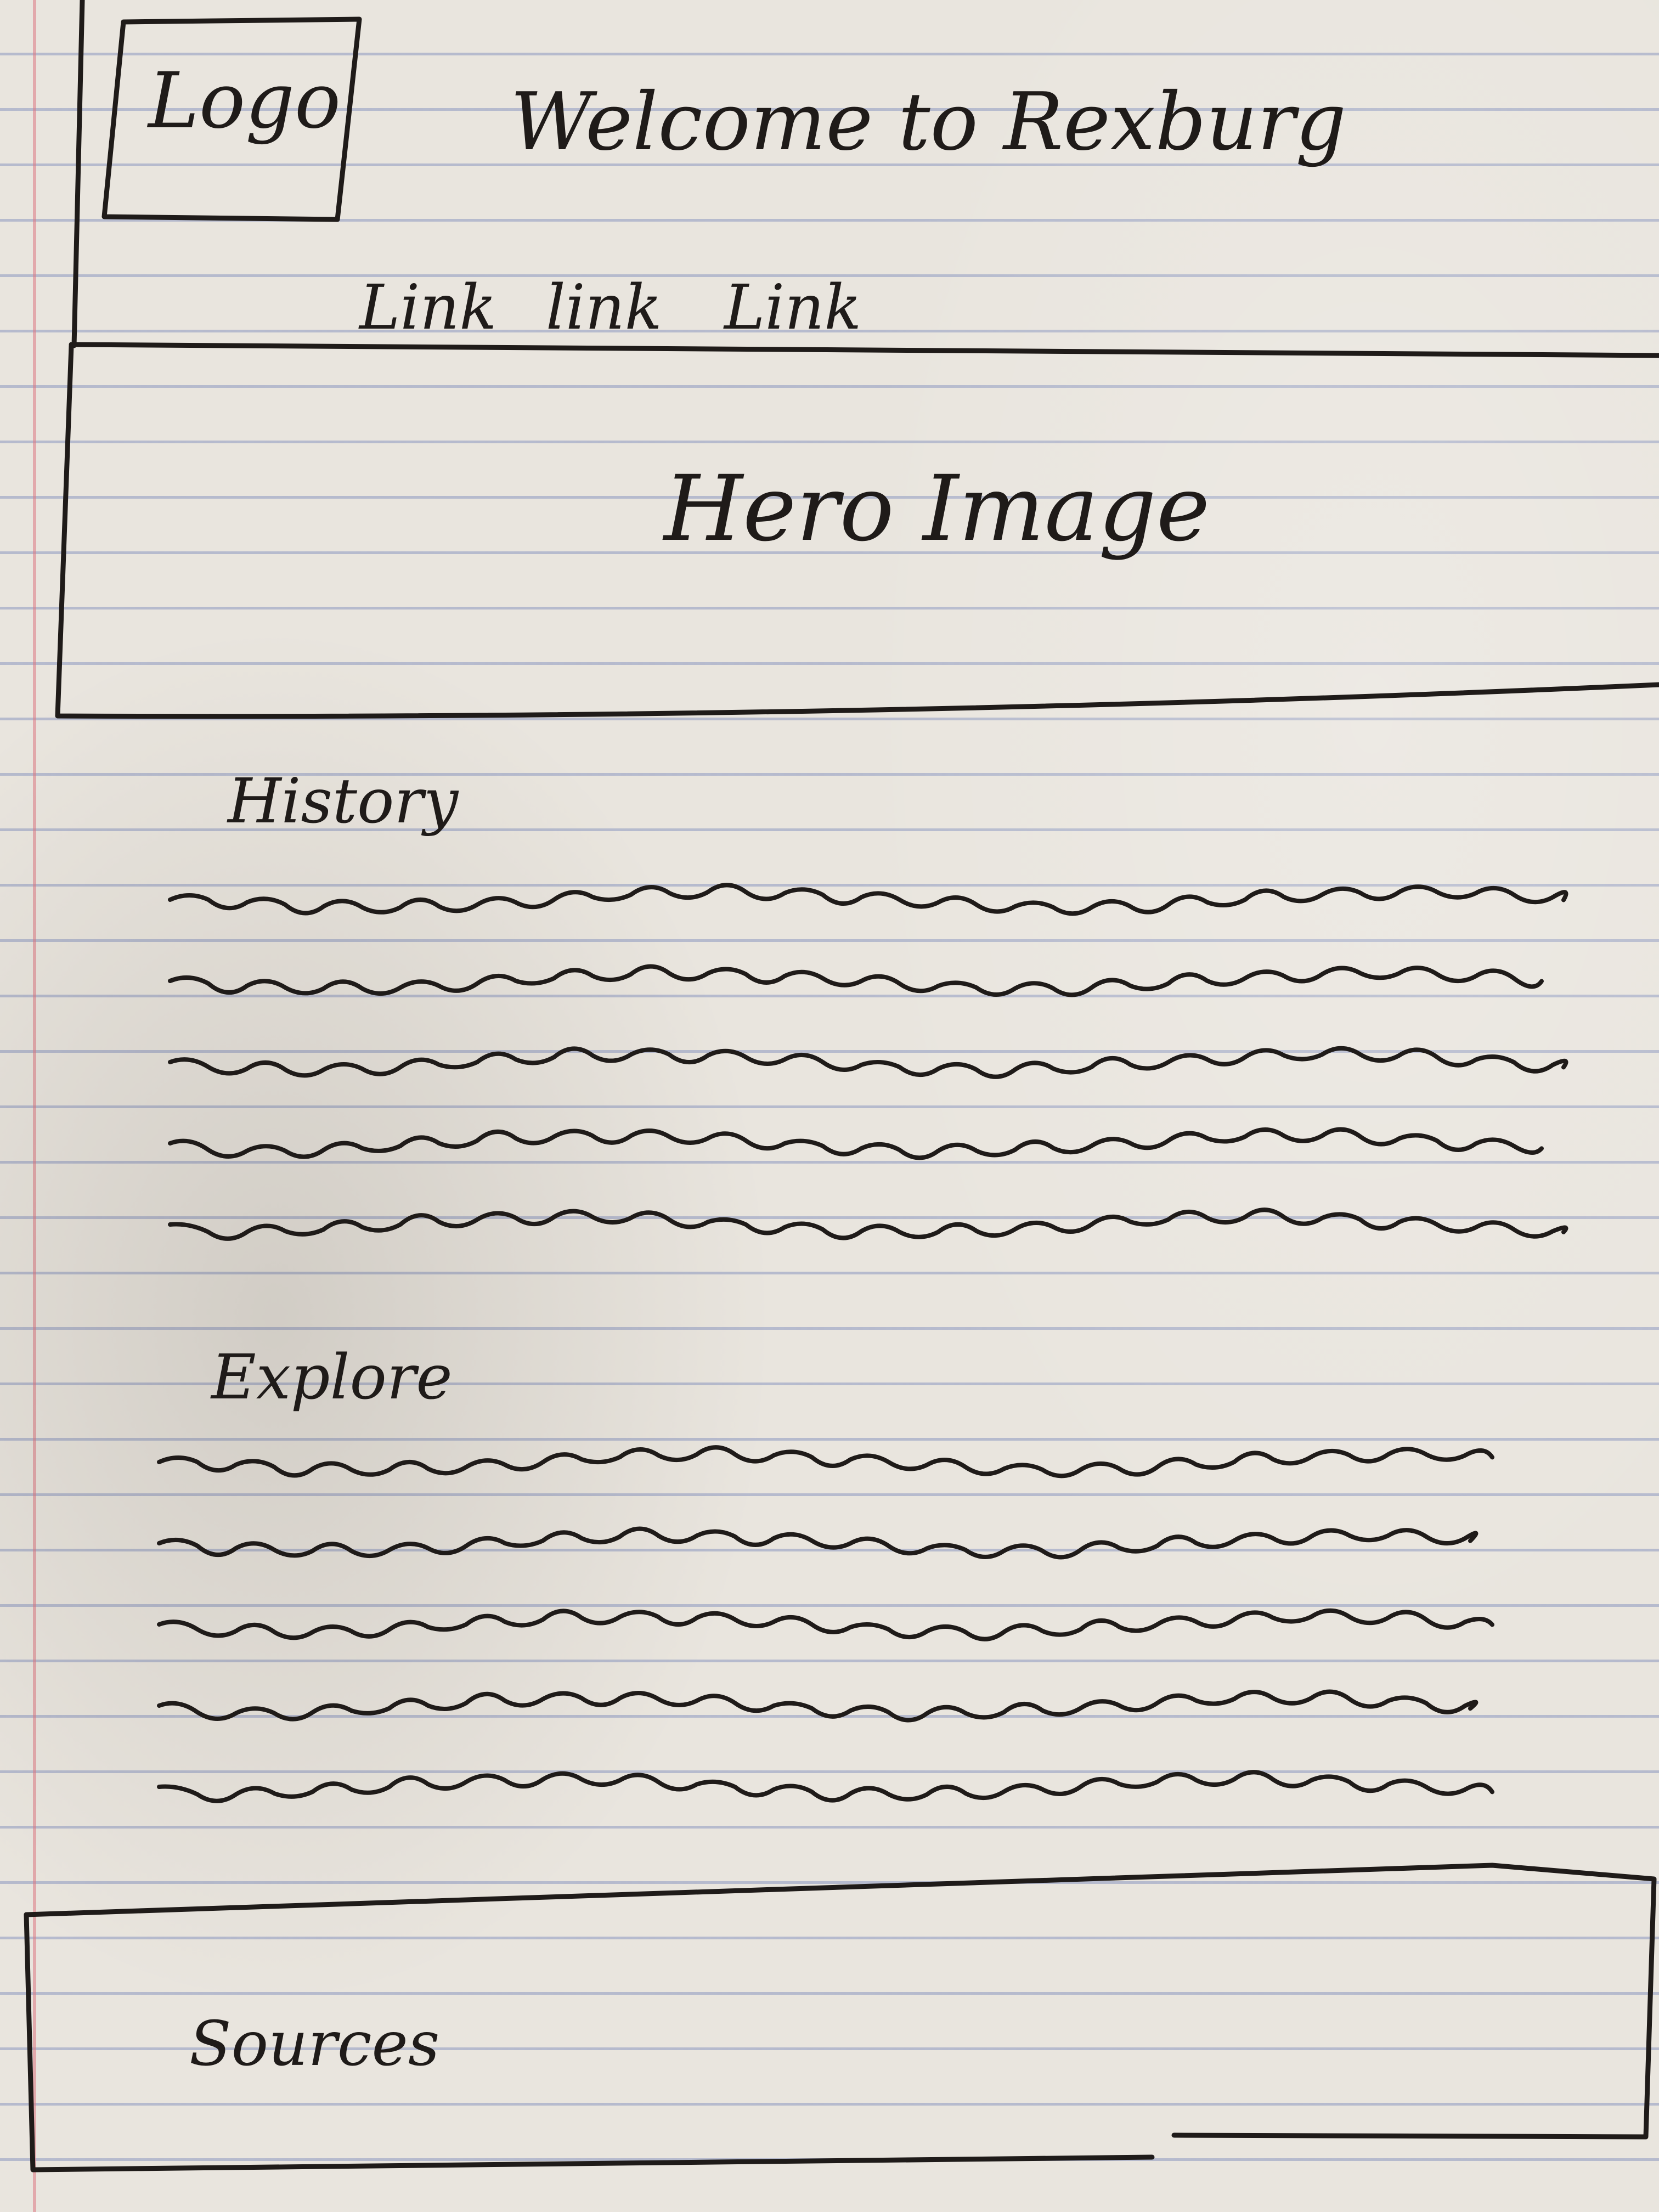 This screenshot has height=2212, width=1659. I want to click on history-heading: History, so click(344, 801).